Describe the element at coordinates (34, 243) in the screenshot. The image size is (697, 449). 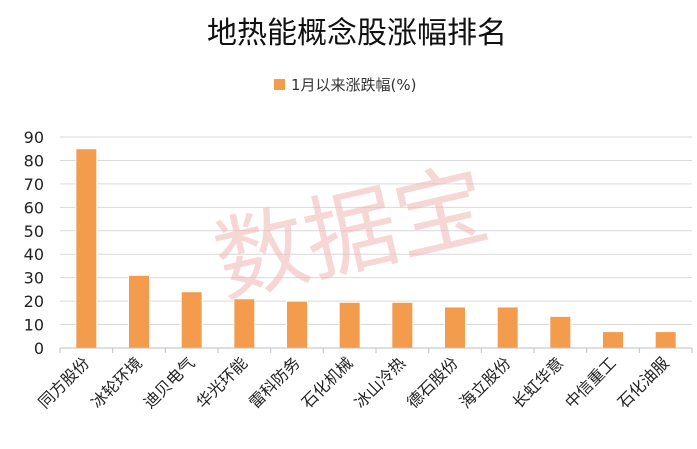
I see `y-tick-labels: 0 10 20 30 40 50 60 70 80 90` at that location.